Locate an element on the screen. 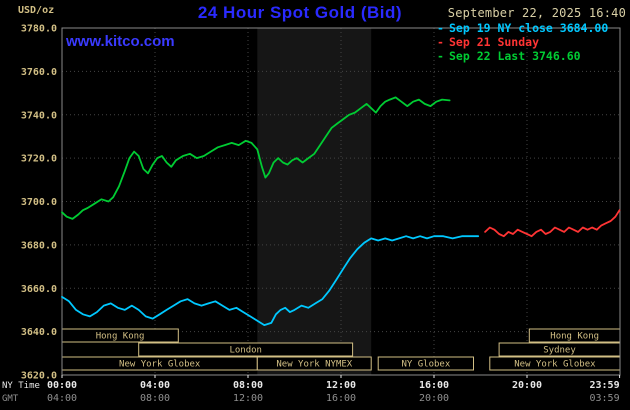 The height and width of the screenshot is (410, 630). y-tick-label: 3740.0 is located at coordinates (39, 115).